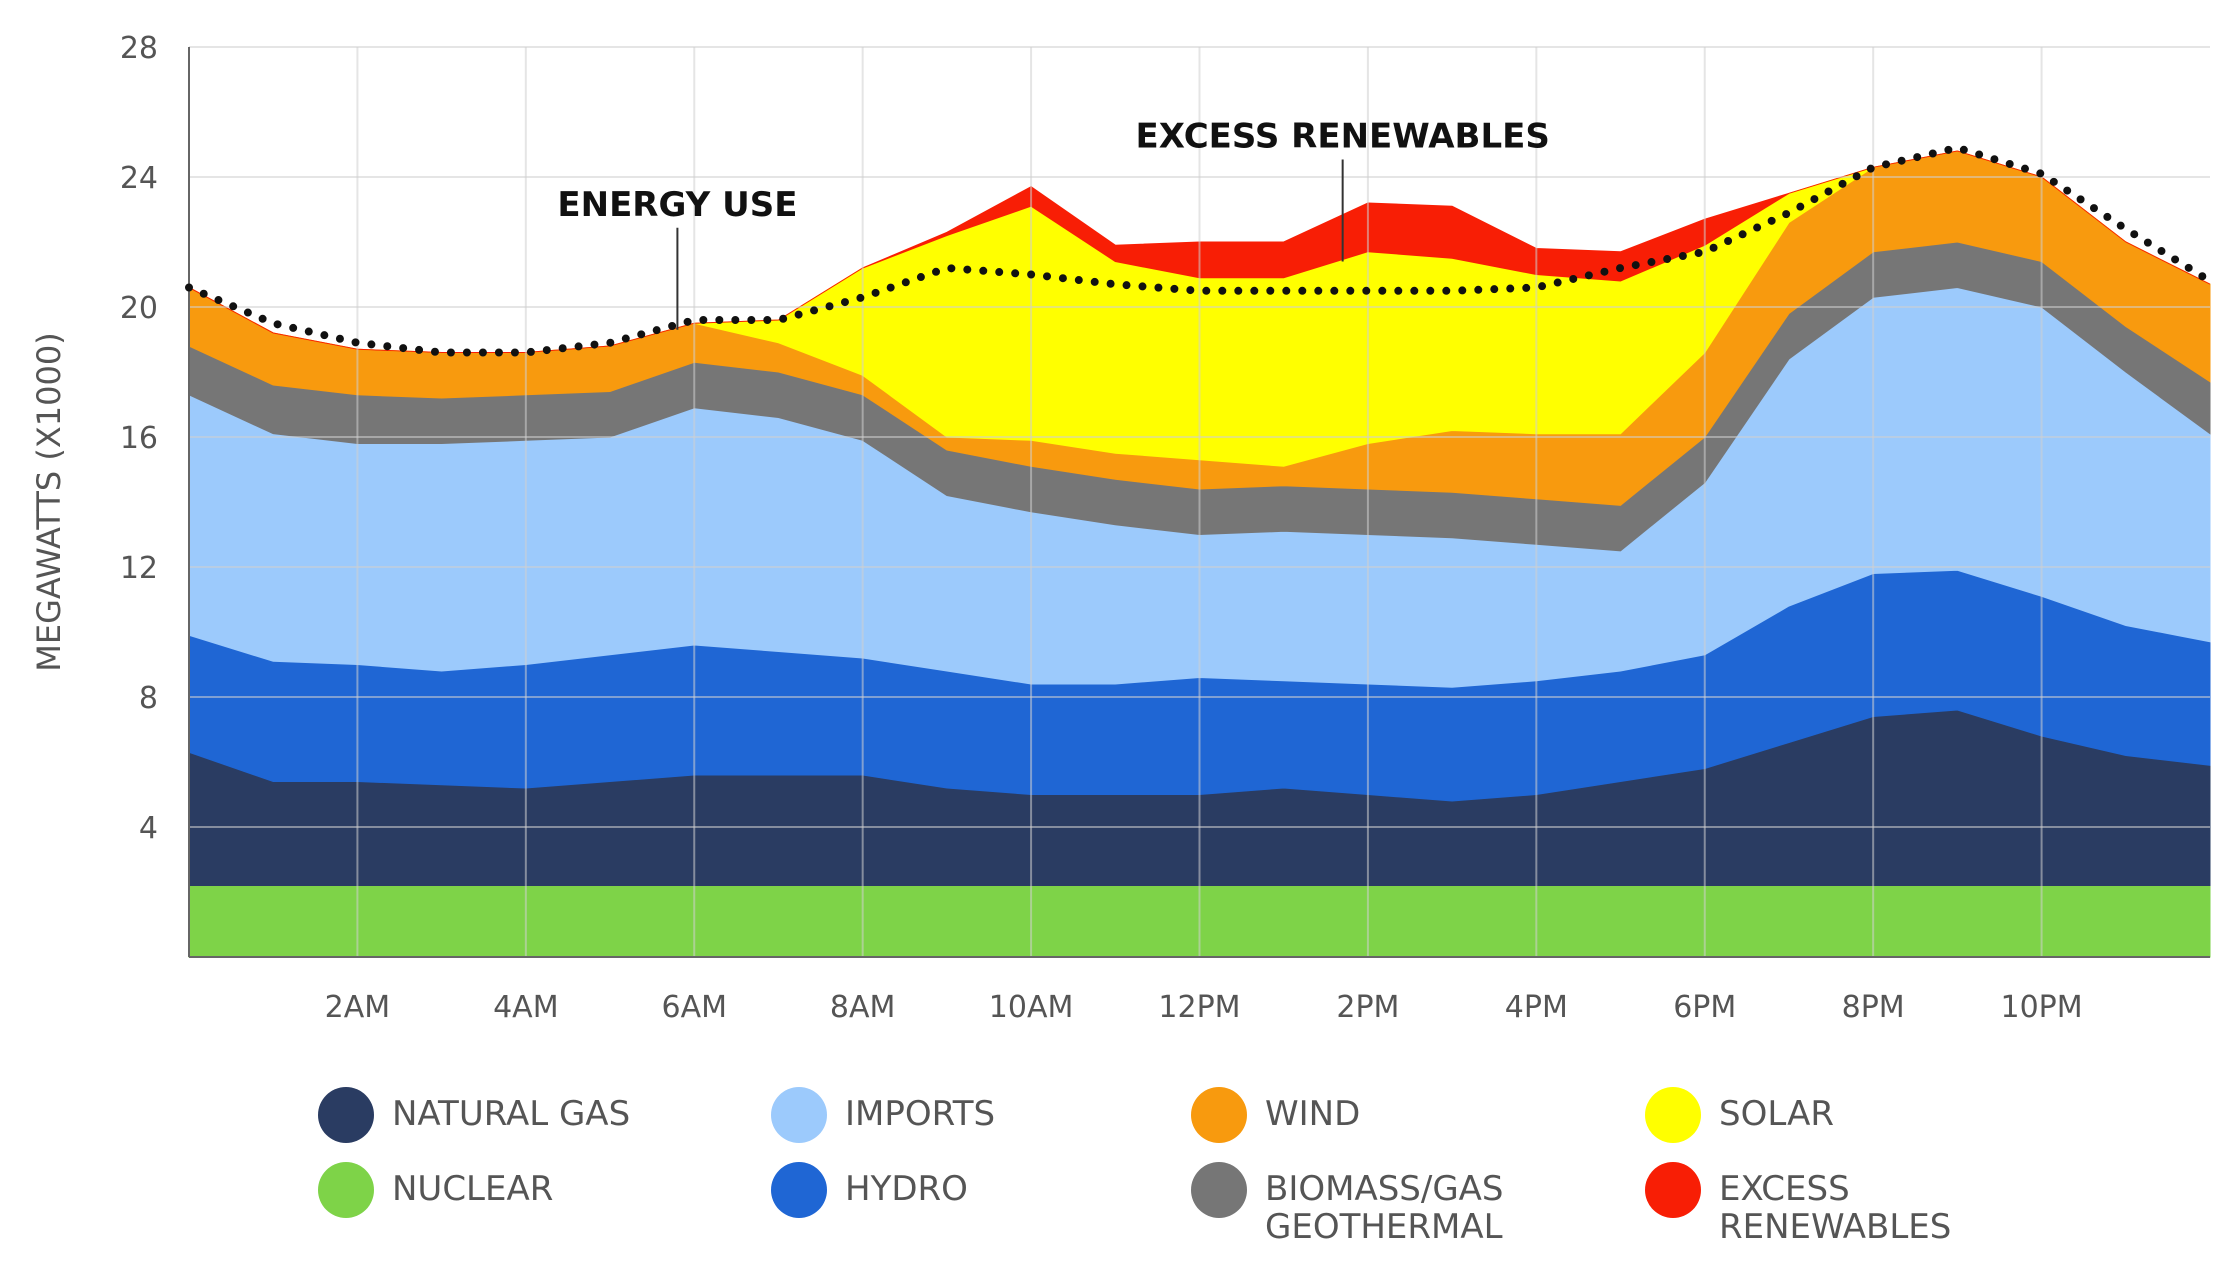  I want to click on x-tick-label: 2PM, so click(1367, 1007).